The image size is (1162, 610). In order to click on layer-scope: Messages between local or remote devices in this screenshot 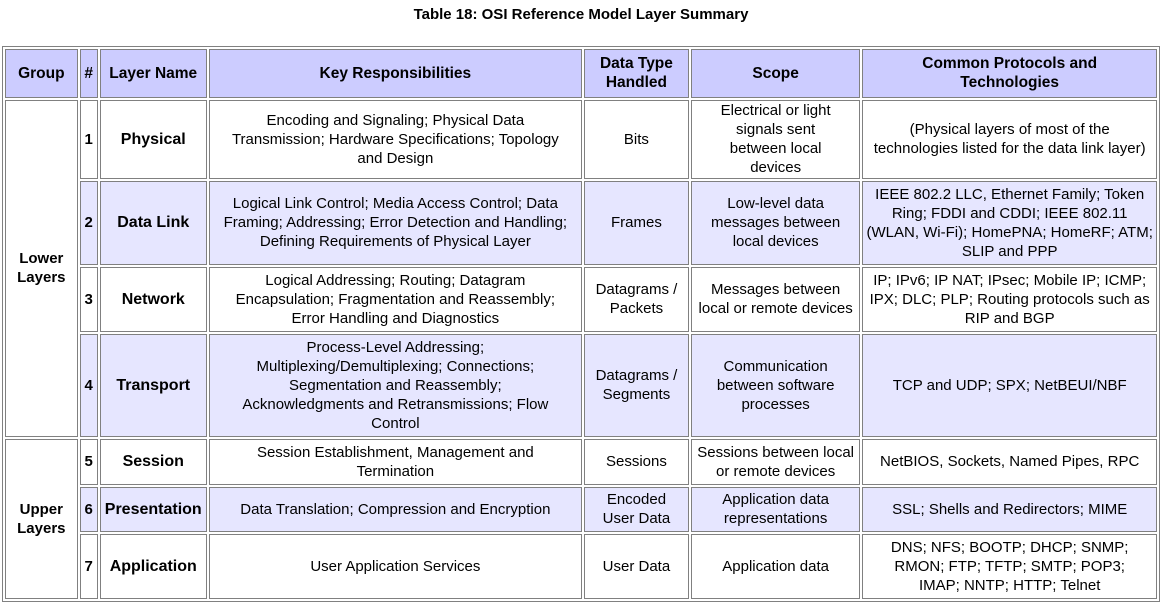, I will do `click(775, 299)`.